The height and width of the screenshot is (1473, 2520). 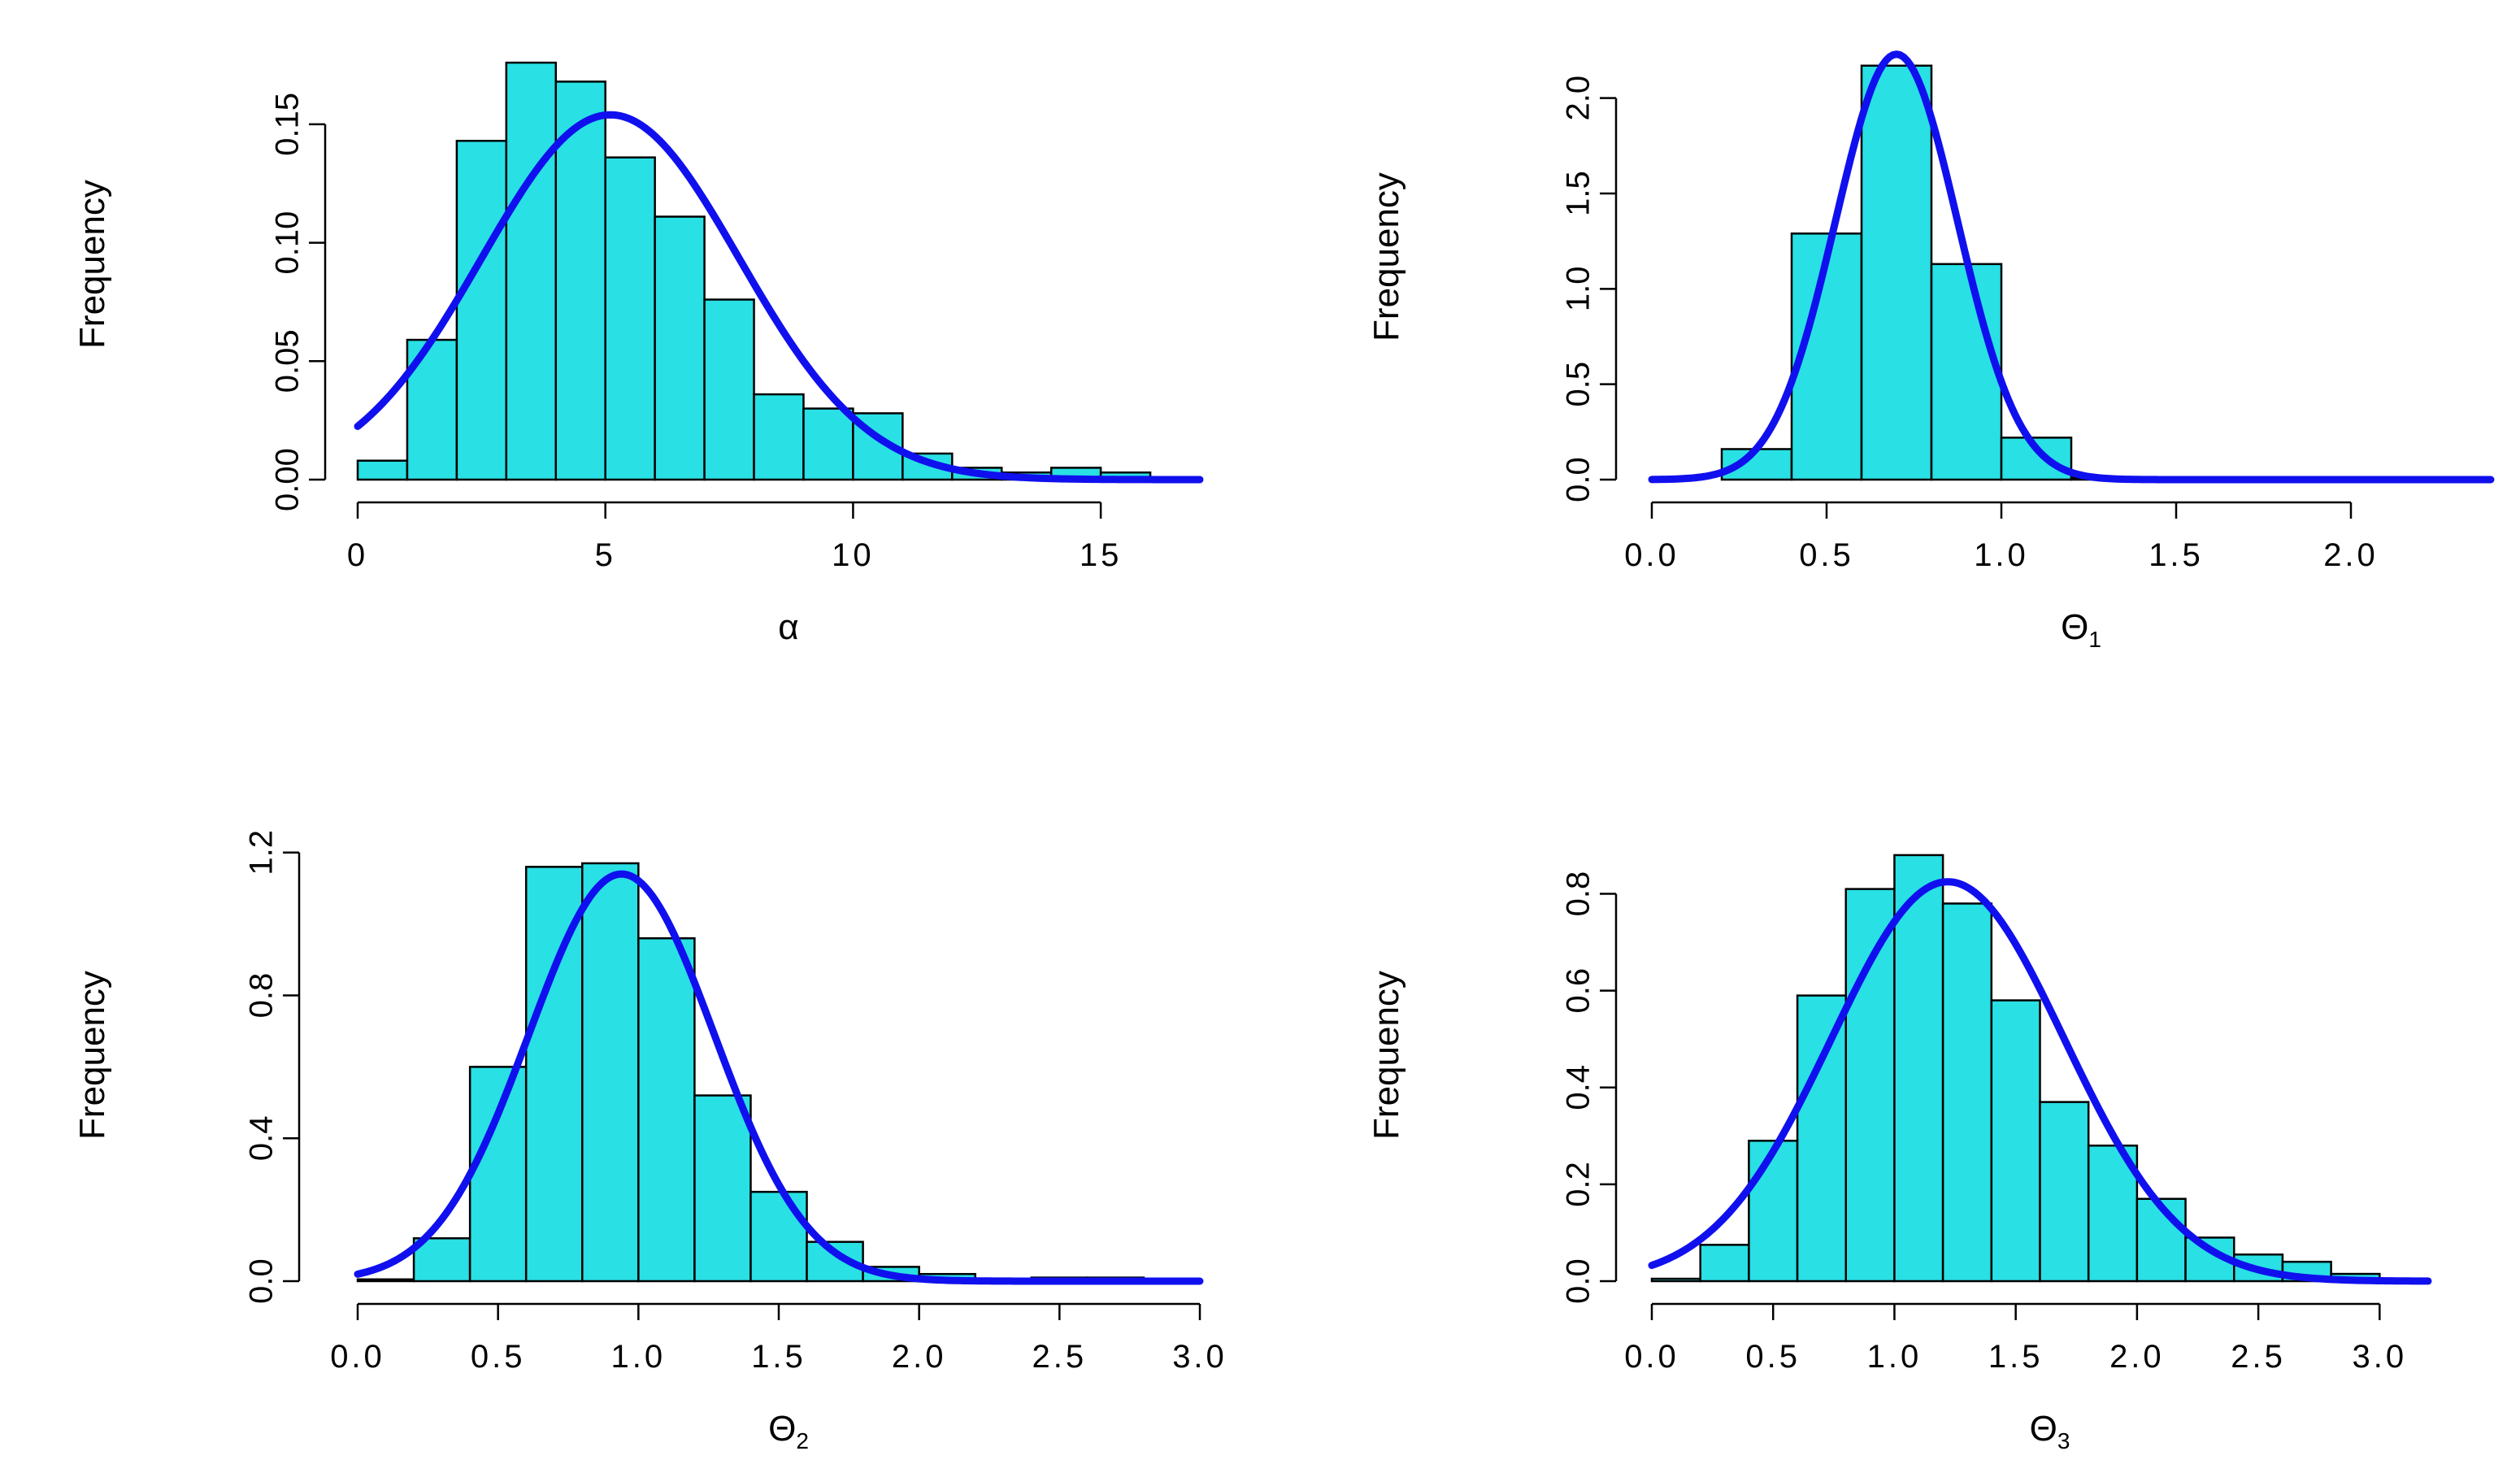 What do you see at coordinates (1101, 555) in the screenshot?
I see `x-tick-label: 15` at bounding box center [1101, 555].